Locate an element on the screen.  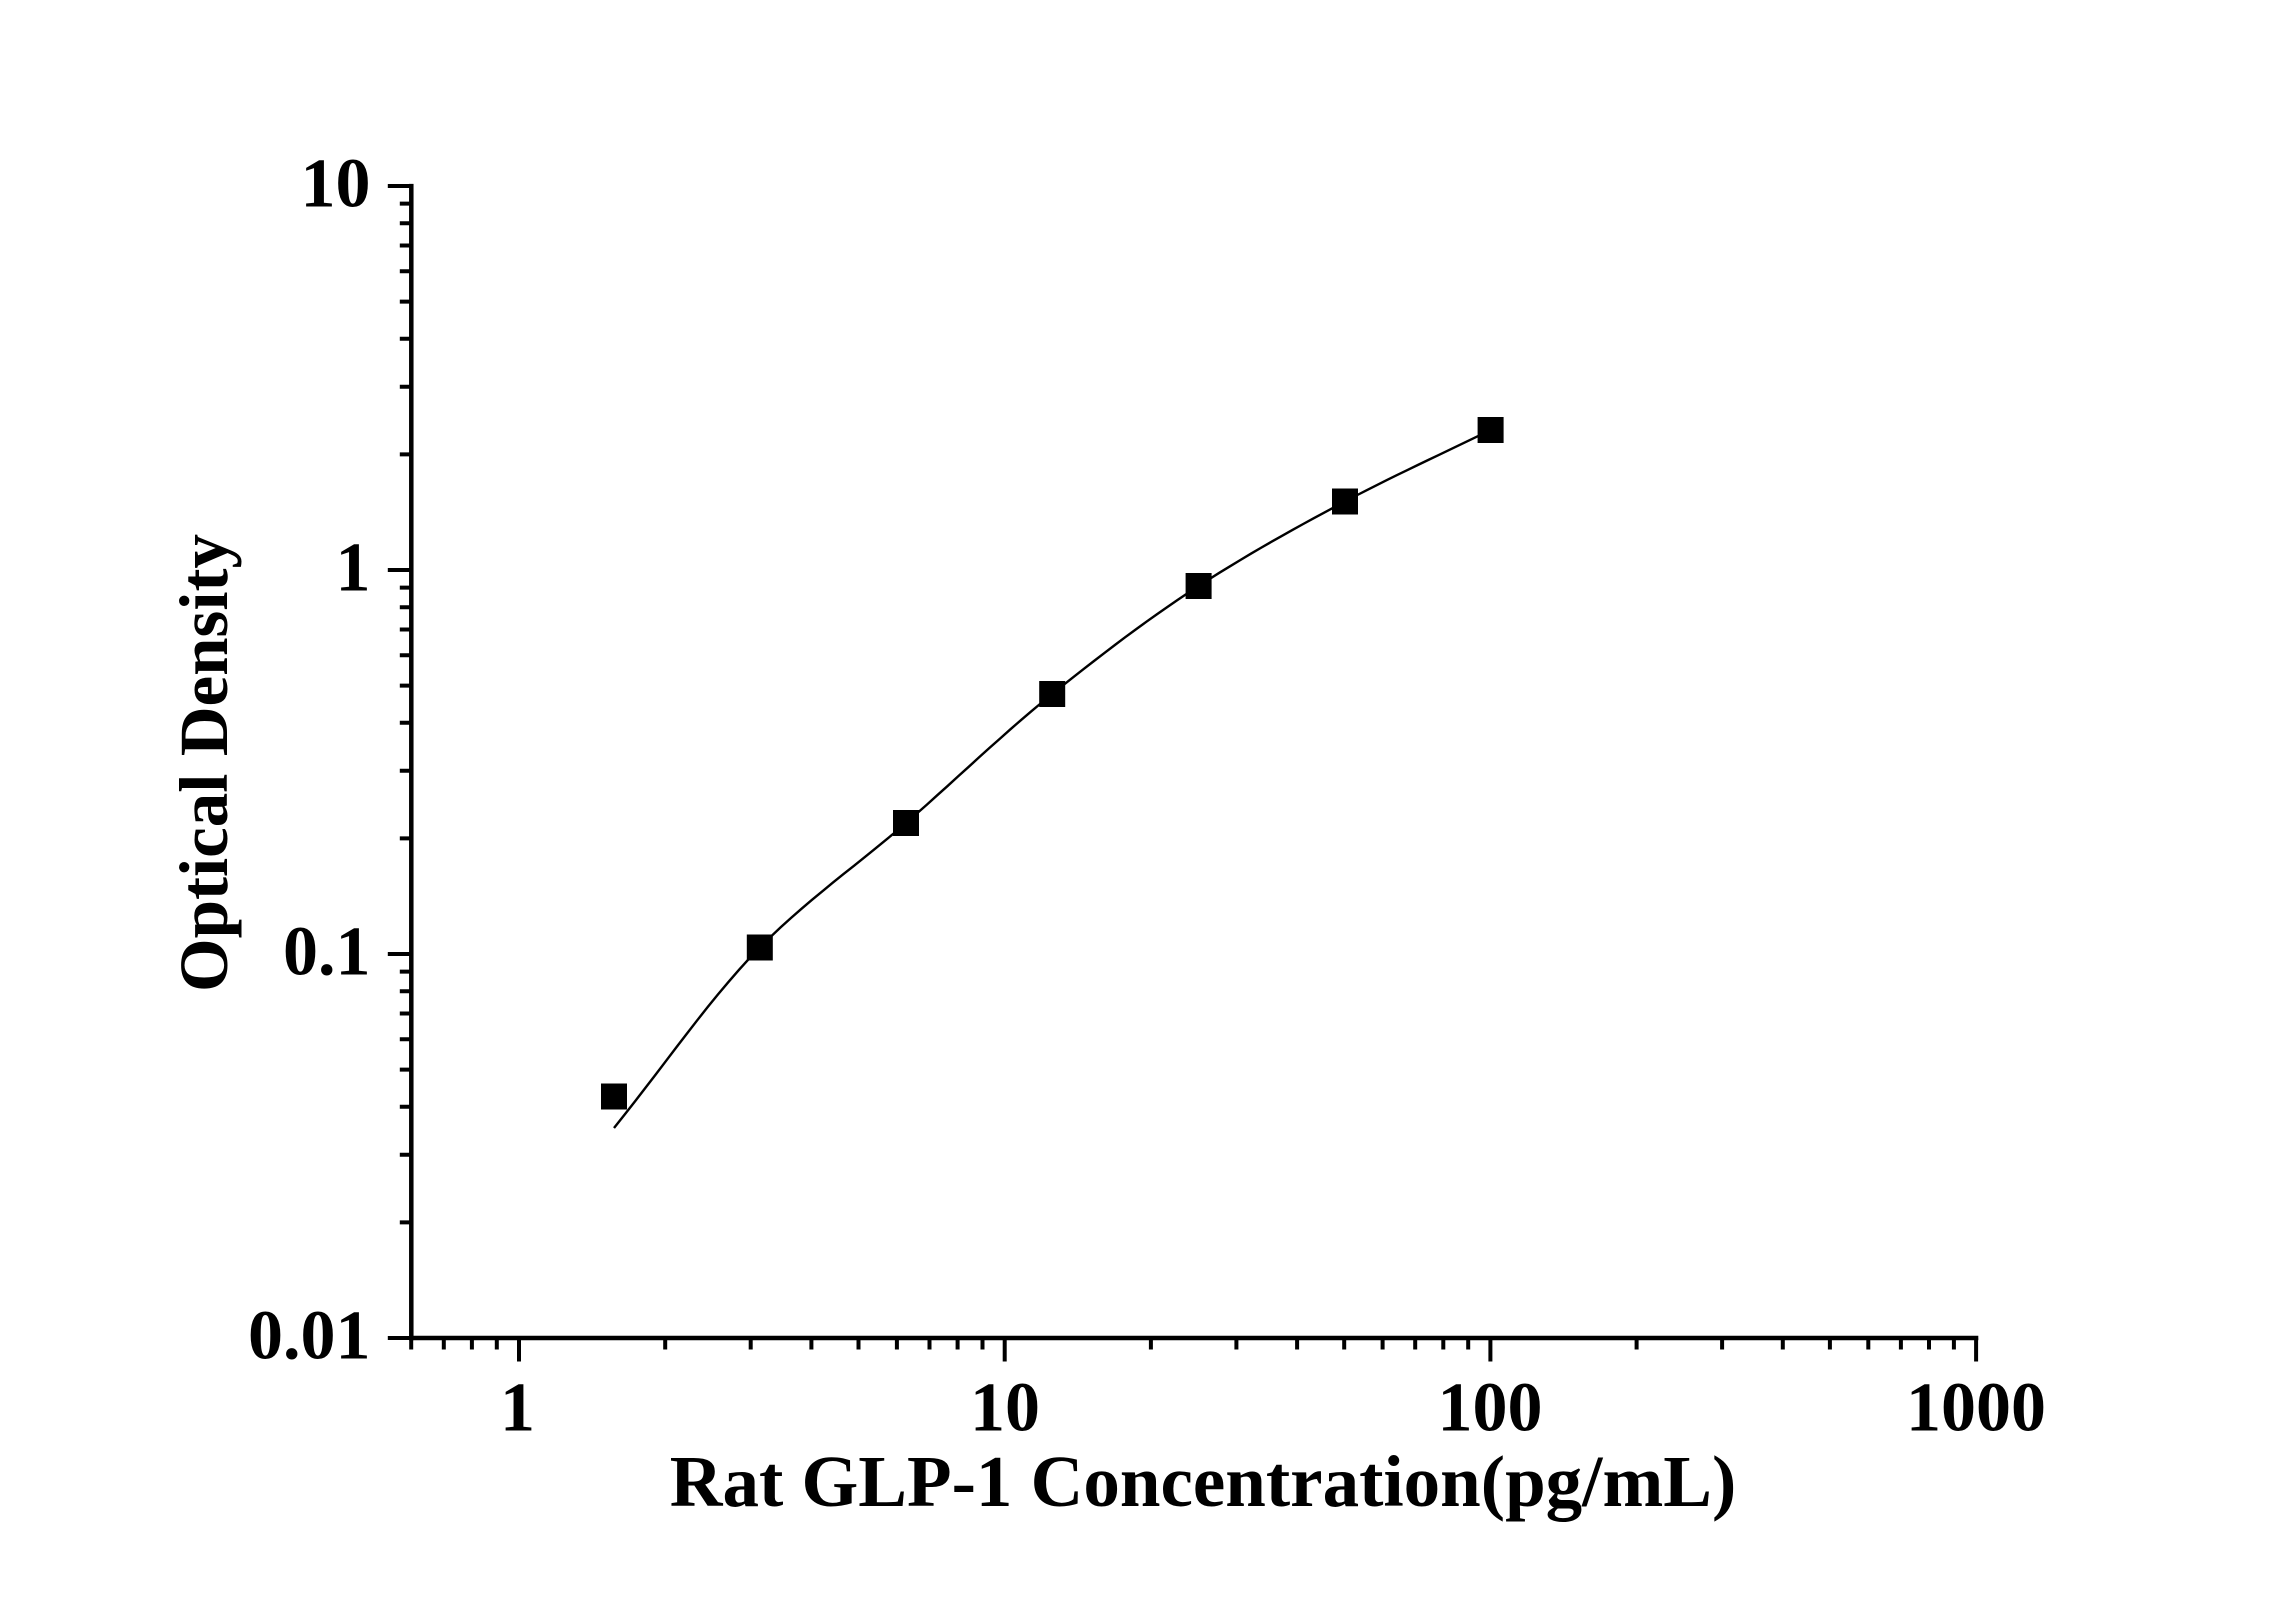
svg-text: 0.1 is located at coordinates (327, 951).